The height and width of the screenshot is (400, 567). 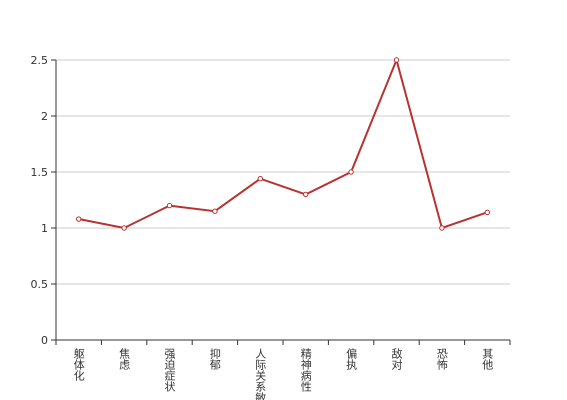 What do you see at coordinates (305, 370) in the screenshot?
I see `x-tick-label: 精神病性` at bounding box center [305, 370].